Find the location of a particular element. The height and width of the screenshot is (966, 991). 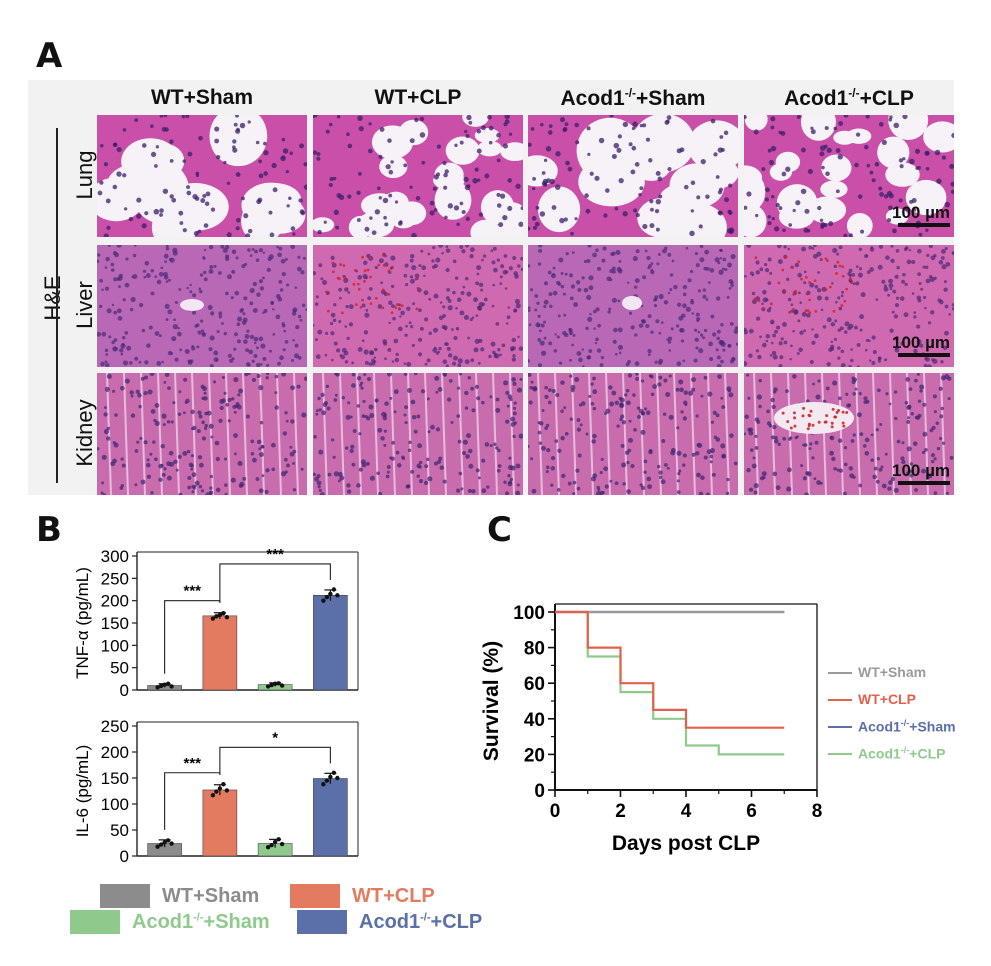

tubule-lumen is located at coordinates (427, 434).